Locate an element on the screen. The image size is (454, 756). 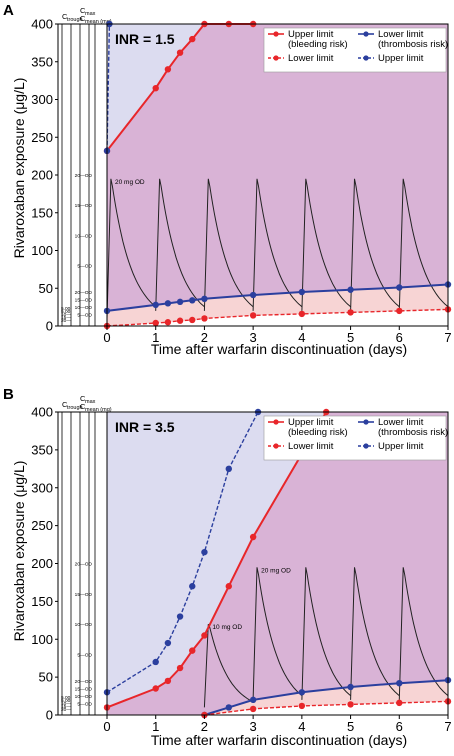
y-tick-label: 150 is located at coordinates (42, 601).